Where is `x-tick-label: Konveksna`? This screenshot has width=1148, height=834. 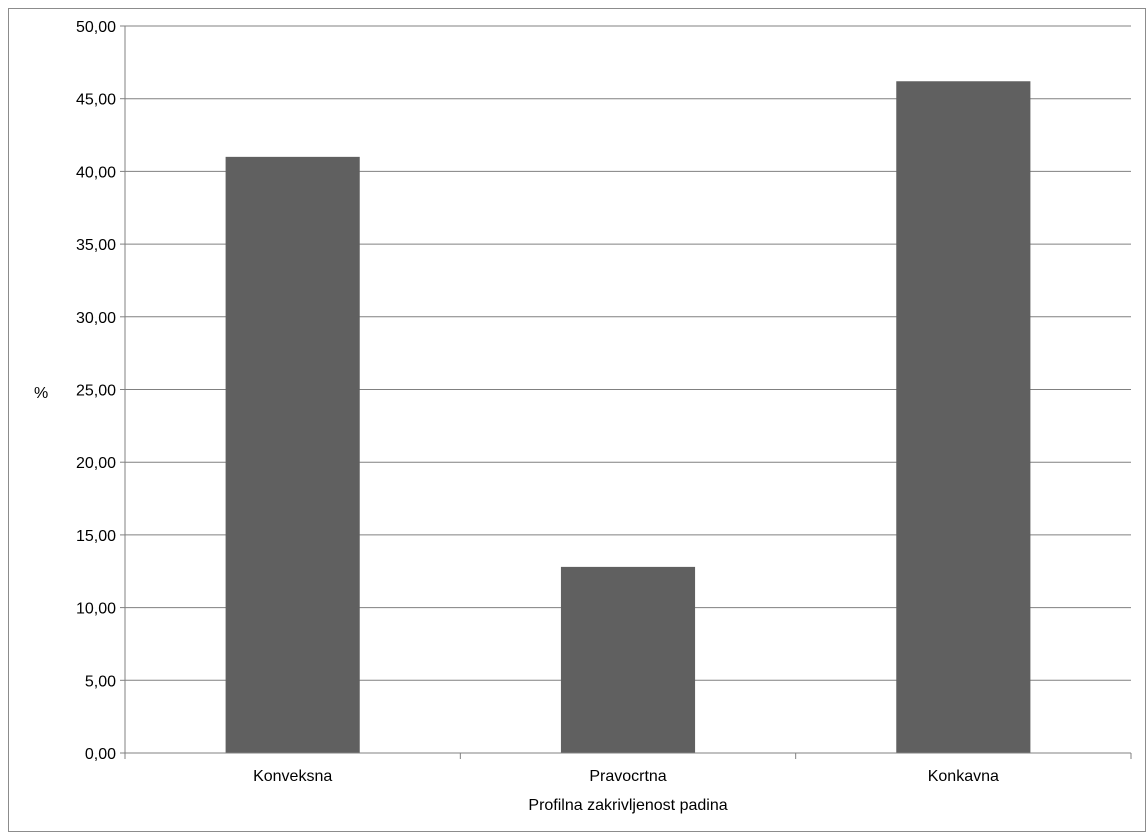
x-tick-label: Konveksna is located at coordinates (292, 776).